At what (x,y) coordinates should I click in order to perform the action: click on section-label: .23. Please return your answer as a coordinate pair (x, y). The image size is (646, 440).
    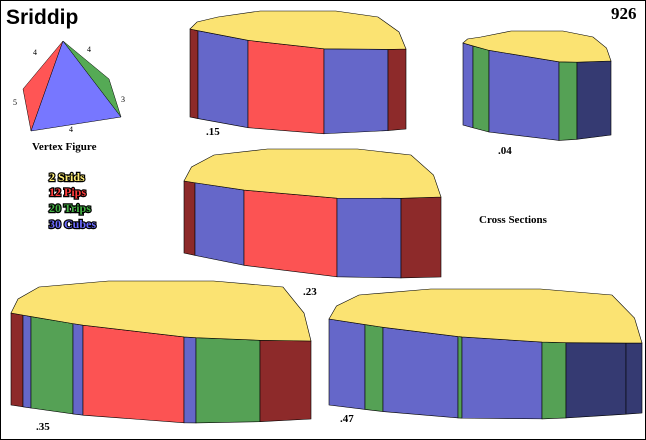
    Looking at the image, I should click on (310, 292).